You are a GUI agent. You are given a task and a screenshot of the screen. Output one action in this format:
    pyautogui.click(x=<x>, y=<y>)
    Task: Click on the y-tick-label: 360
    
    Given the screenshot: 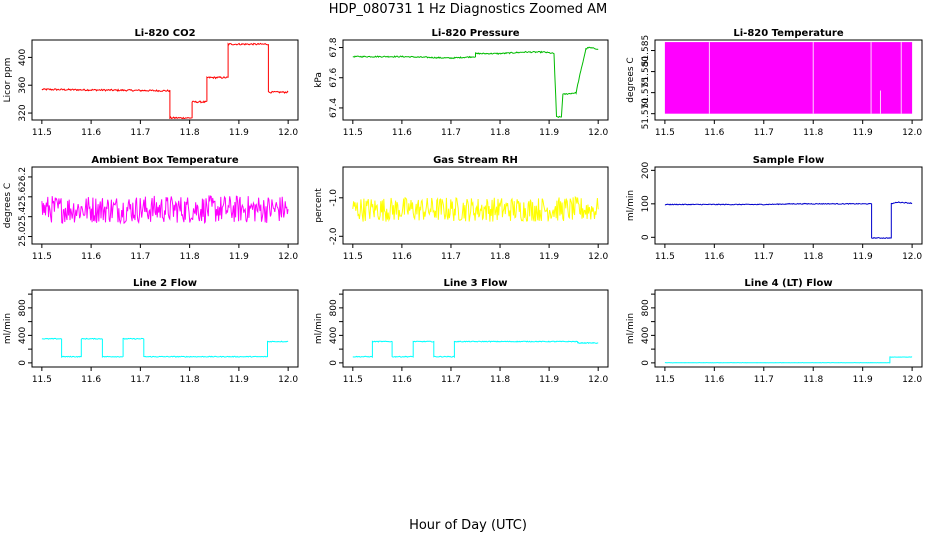 What is the action you would take?
    pyautogui.click(x=23, y=84)
    